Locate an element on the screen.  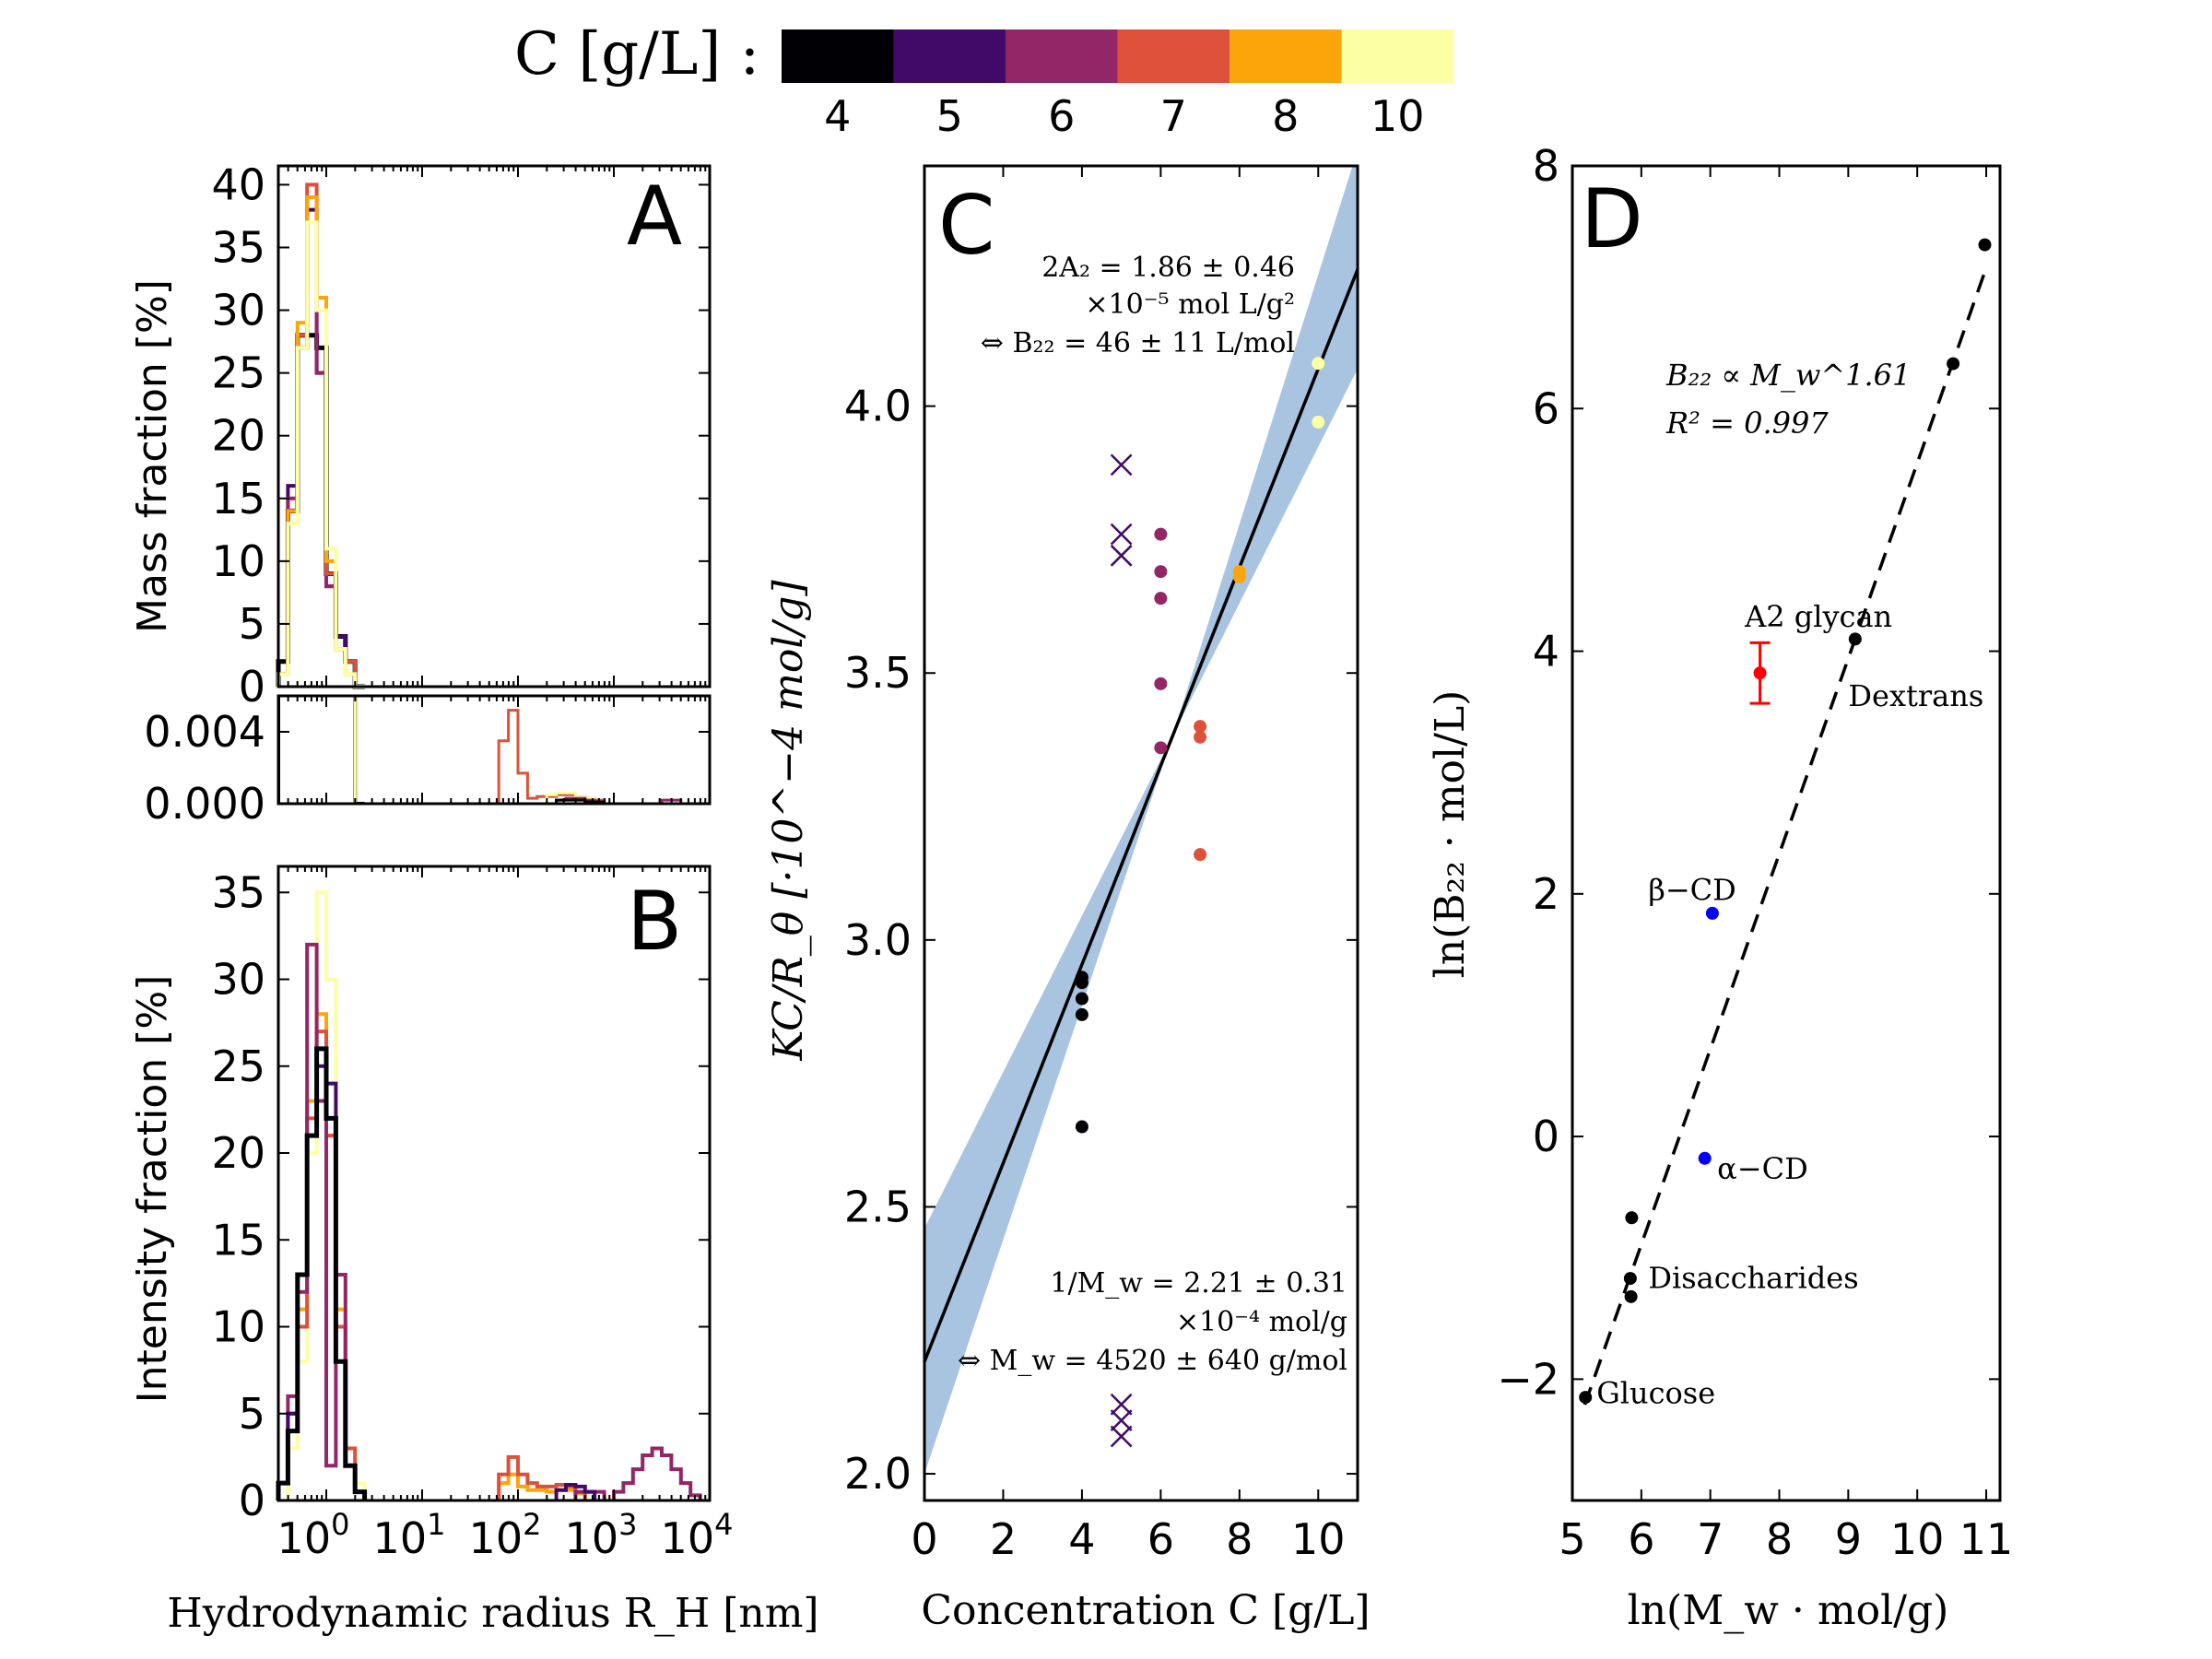
panel-b-xtick-label: 10⁴ is located at coordinates (697, 1535).